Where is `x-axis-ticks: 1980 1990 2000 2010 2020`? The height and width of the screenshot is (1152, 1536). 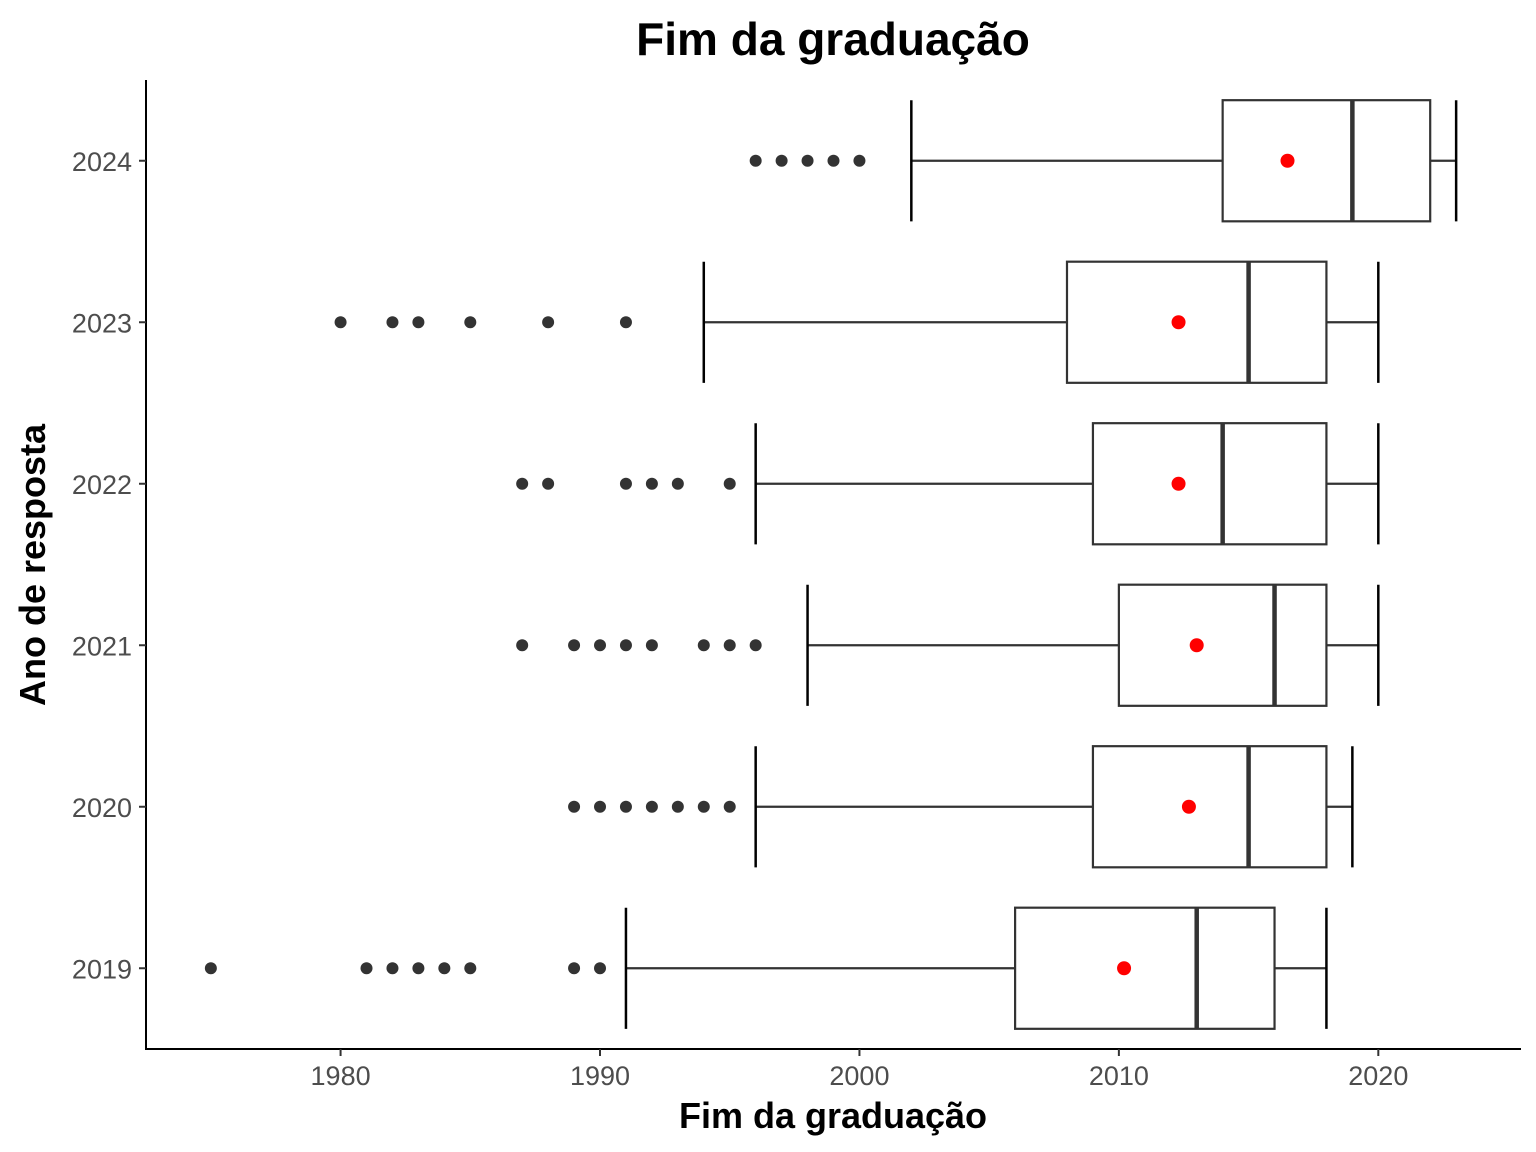
x-axis-ticks: 1980 1990 2000 2010 2020 is located at coordinates (859, 1070).